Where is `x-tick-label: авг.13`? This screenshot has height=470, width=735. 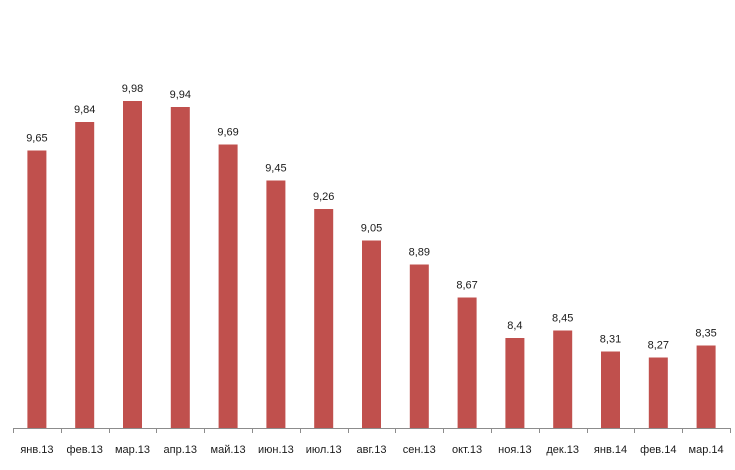
x-tick-label: авг.13 is located at coordinates (372, 450).